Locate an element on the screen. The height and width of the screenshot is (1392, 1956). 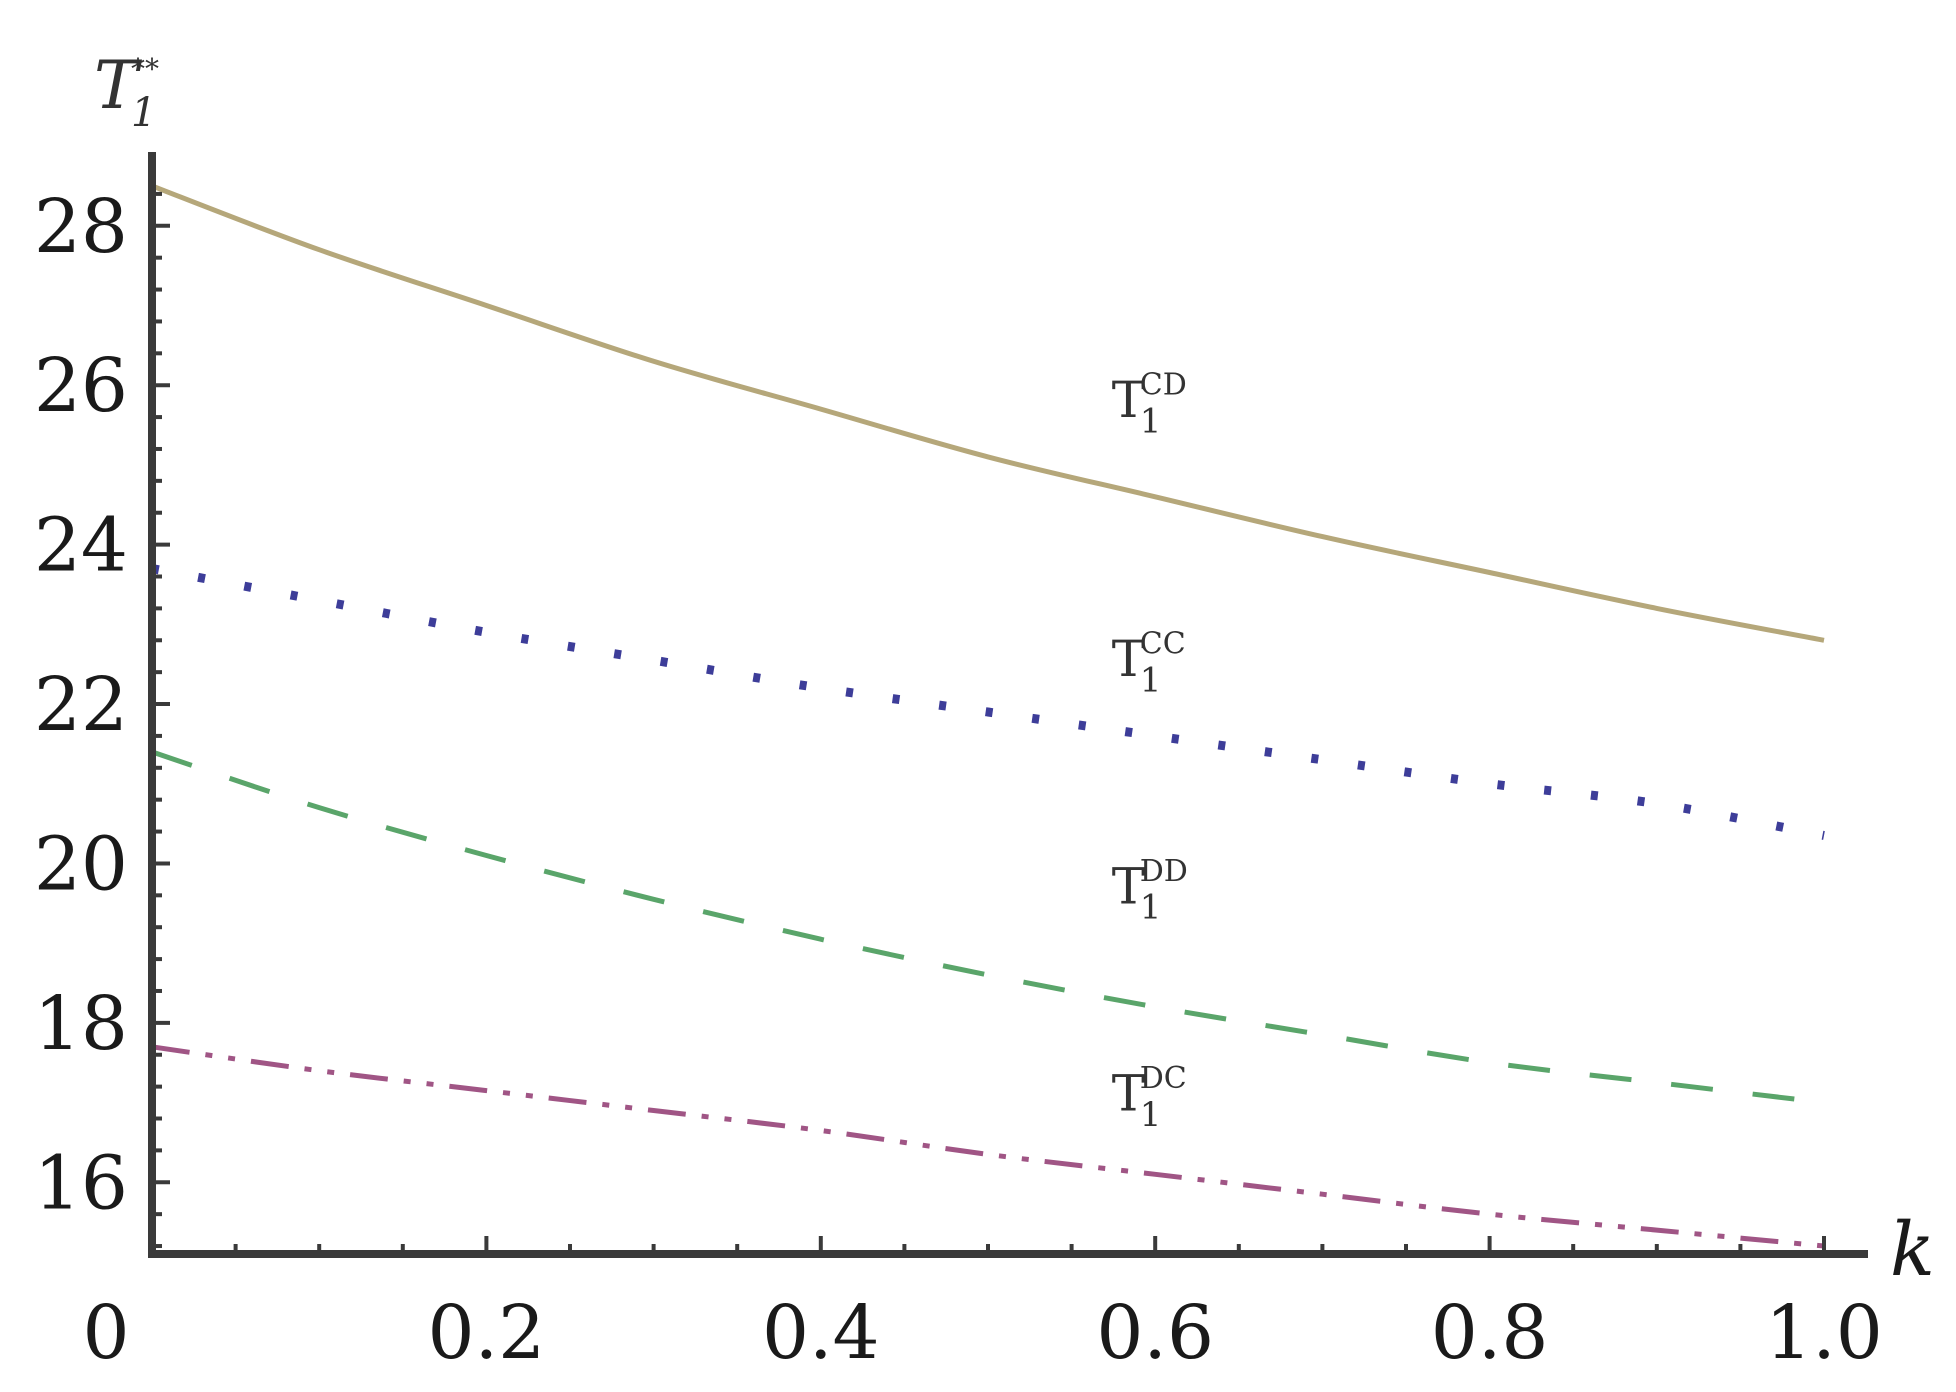
y-tick-label: 20 is located at coordinates (81, 864).